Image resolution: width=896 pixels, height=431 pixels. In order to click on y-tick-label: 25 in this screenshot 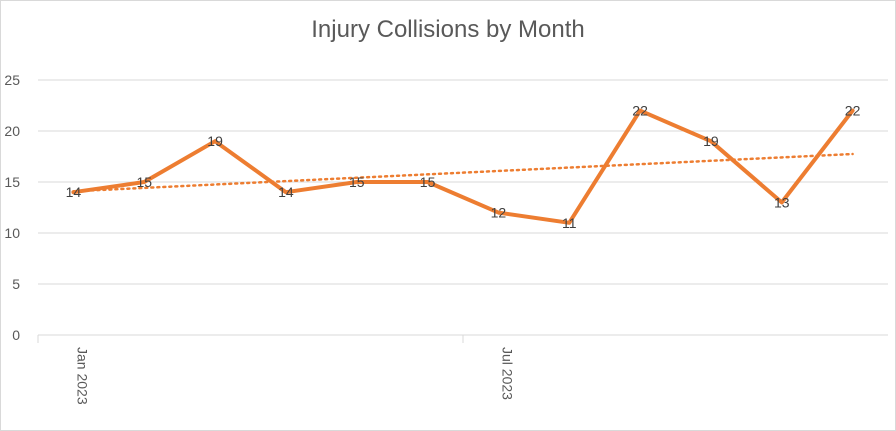, I will do `click(12, 80)`.